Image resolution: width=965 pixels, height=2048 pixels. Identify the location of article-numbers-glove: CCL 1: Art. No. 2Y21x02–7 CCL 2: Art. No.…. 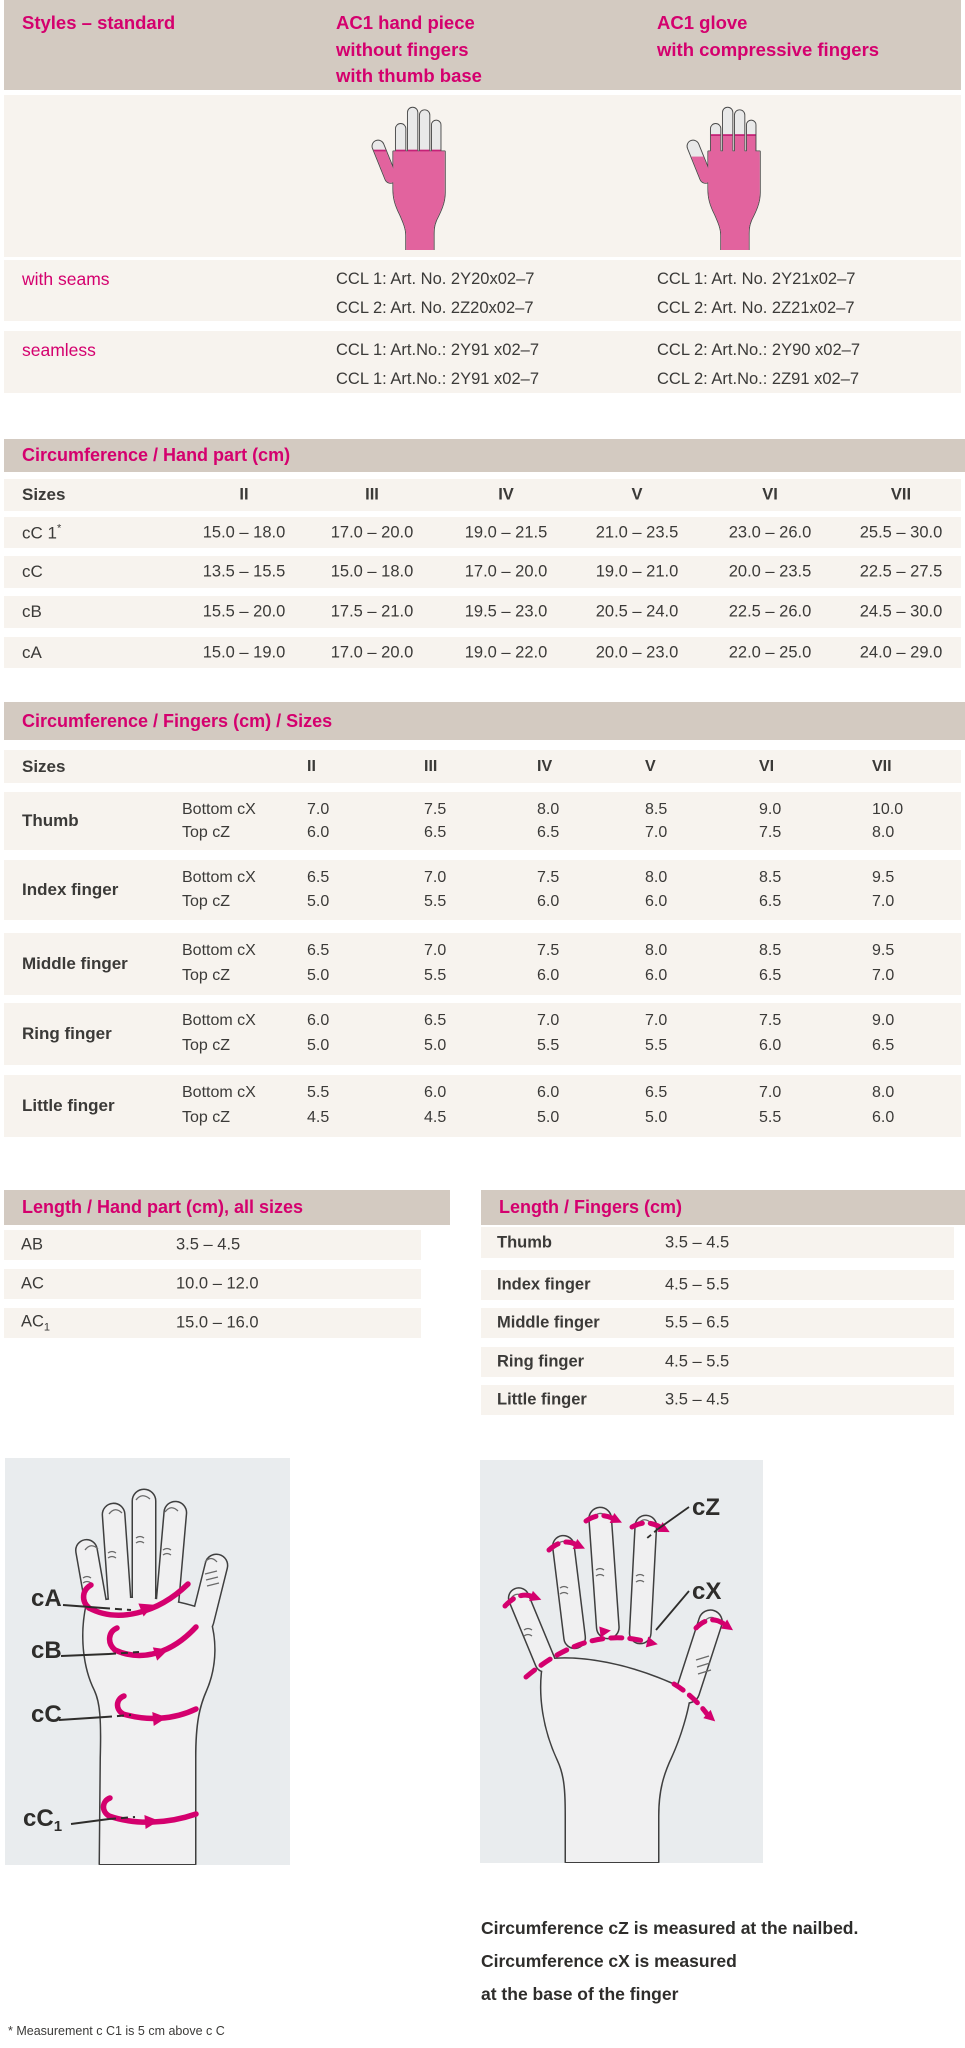
(756, 293).